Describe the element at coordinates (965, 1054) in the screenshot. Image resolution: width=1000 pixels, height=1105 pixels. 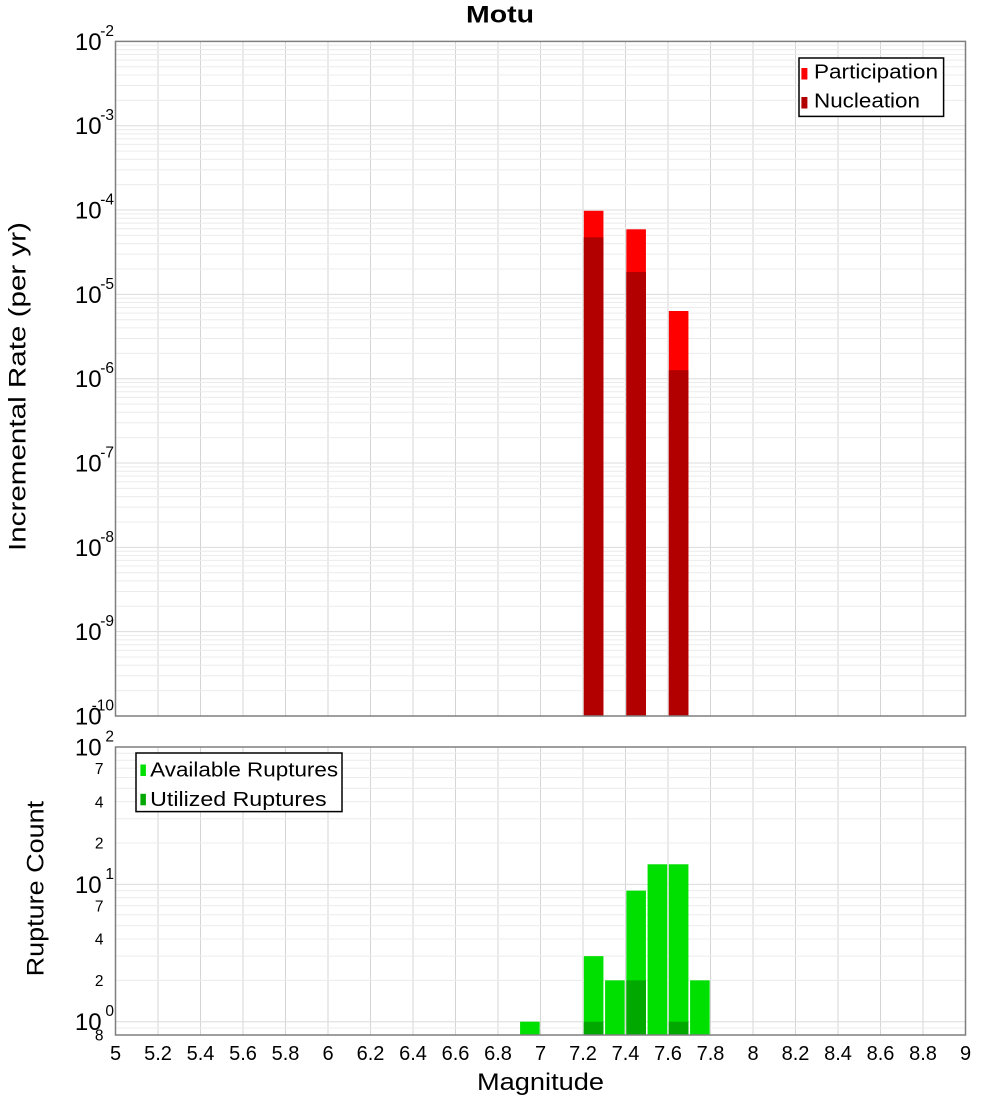
I see `svg-text: 9` at that location.